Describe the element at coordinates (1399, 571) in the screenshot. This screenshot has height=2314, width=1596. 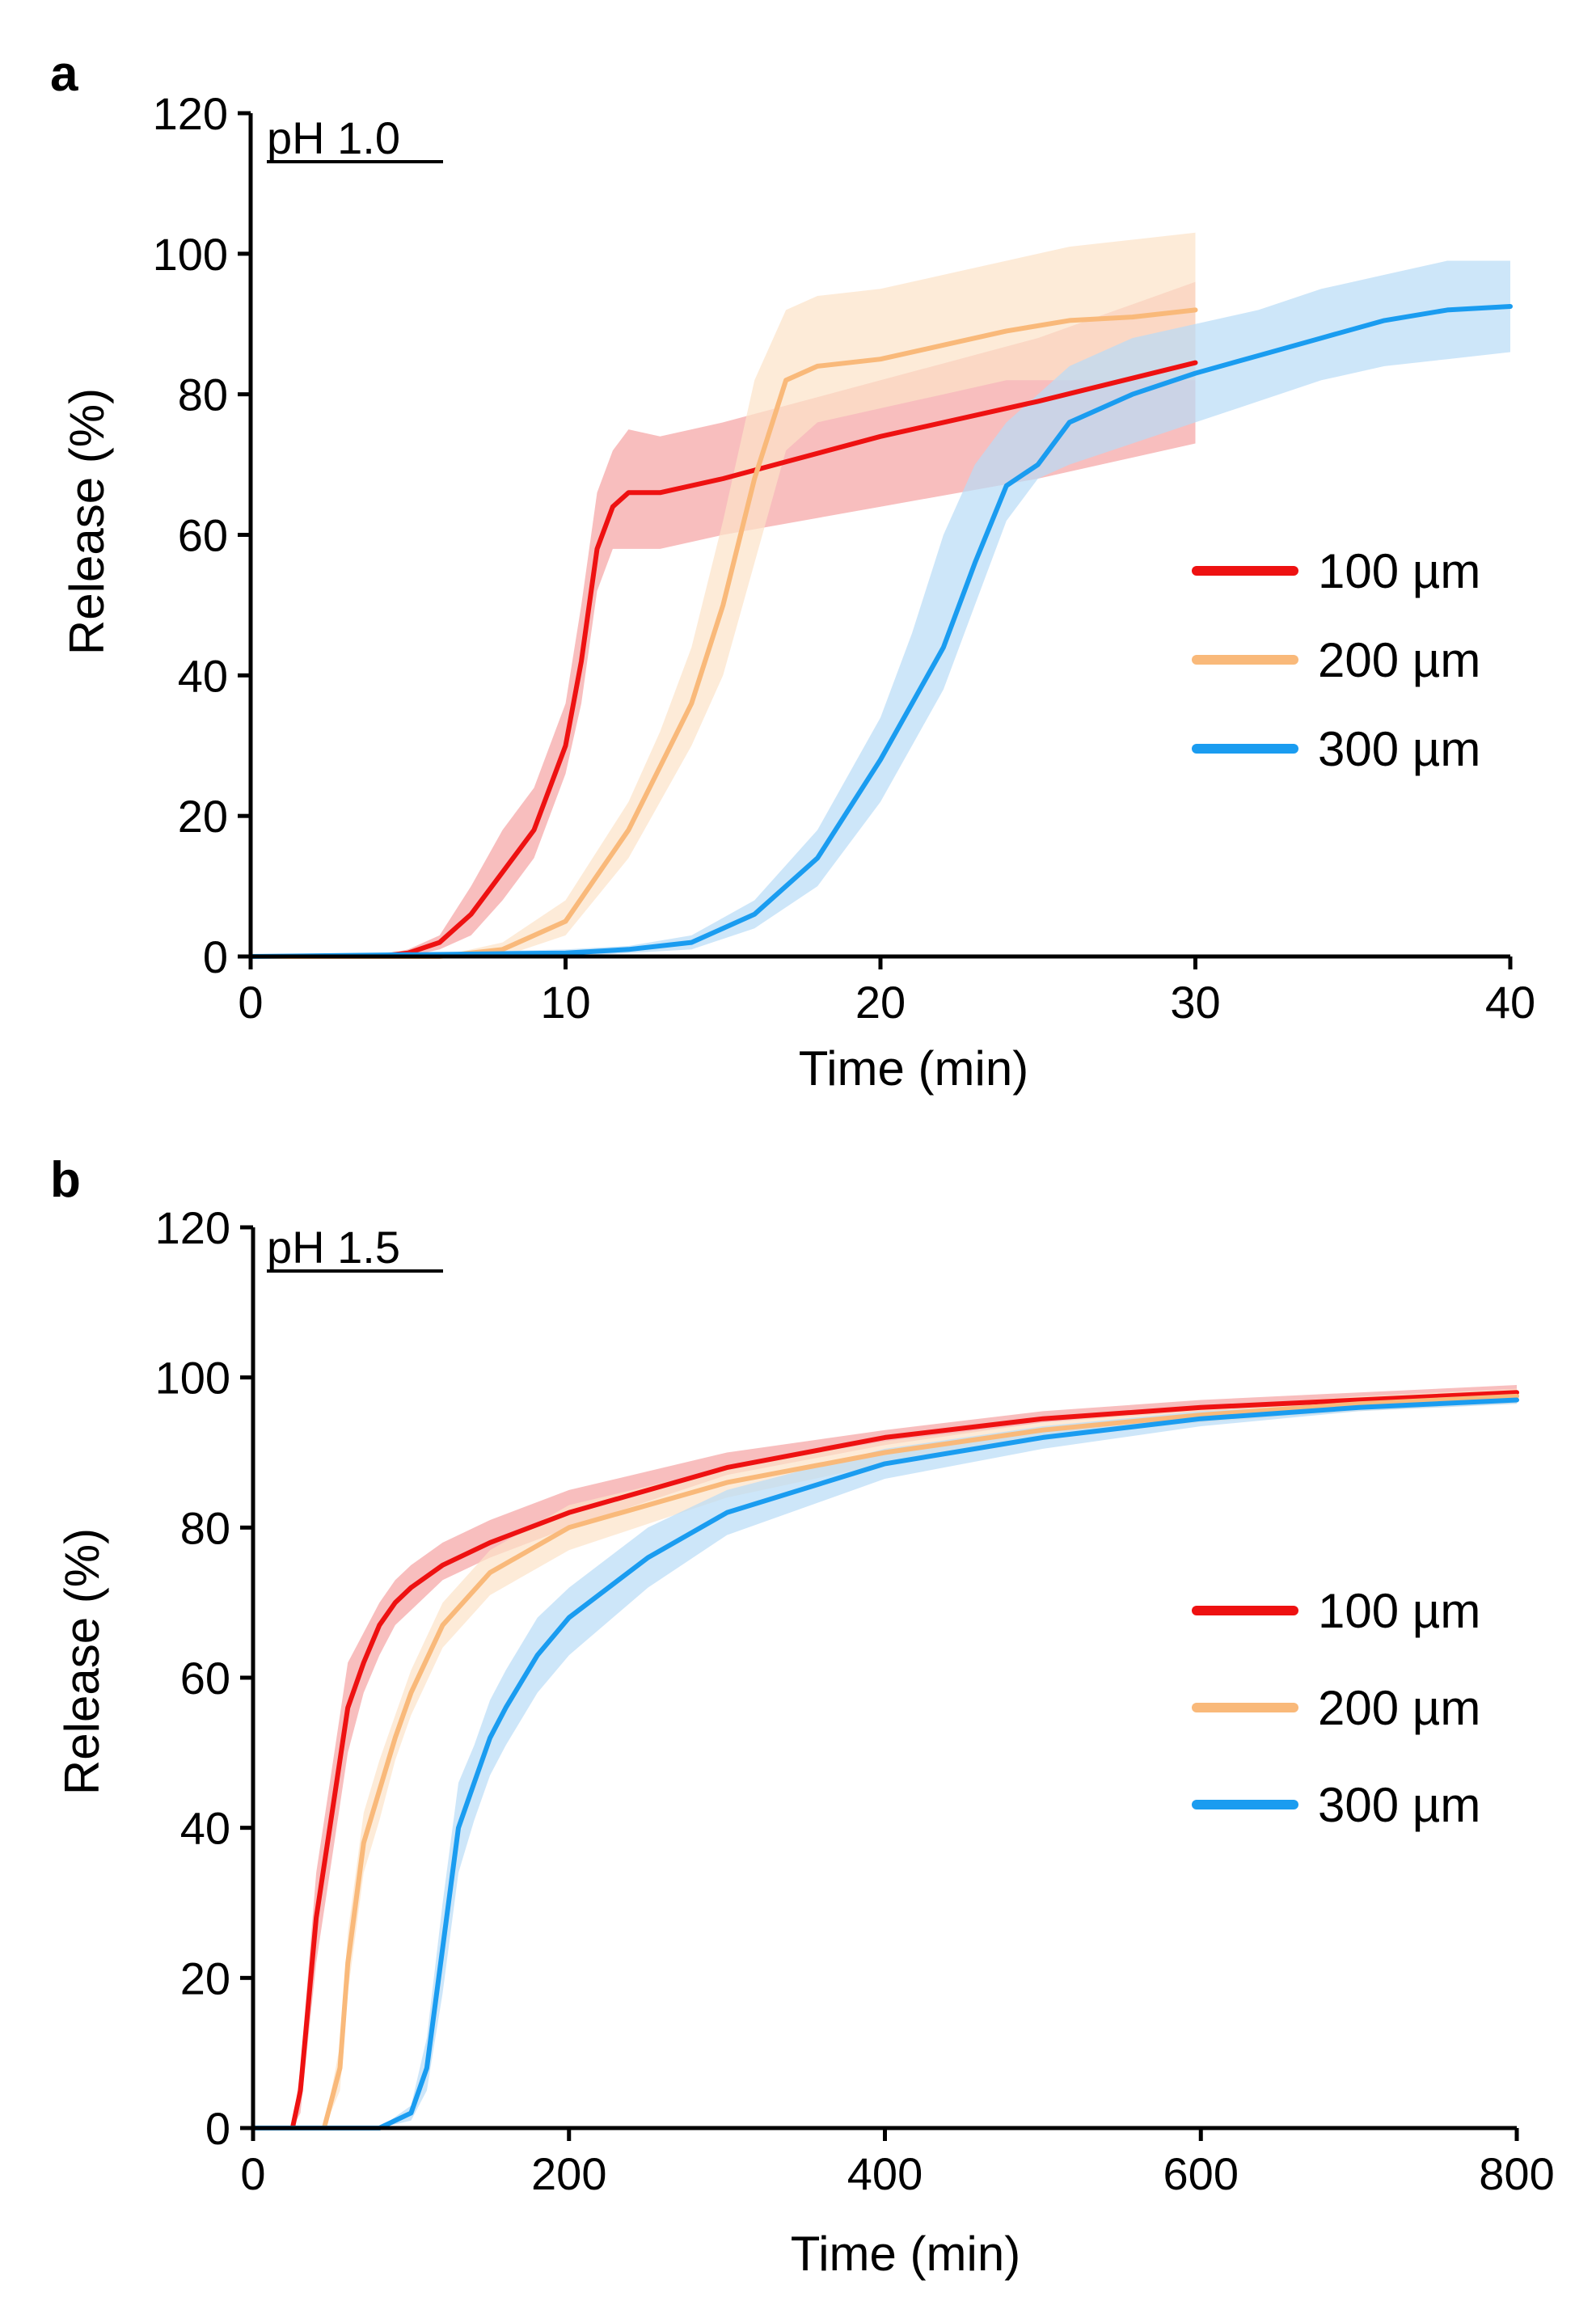
I see `panel-a-legend-label-0: 100 µm` at that location.